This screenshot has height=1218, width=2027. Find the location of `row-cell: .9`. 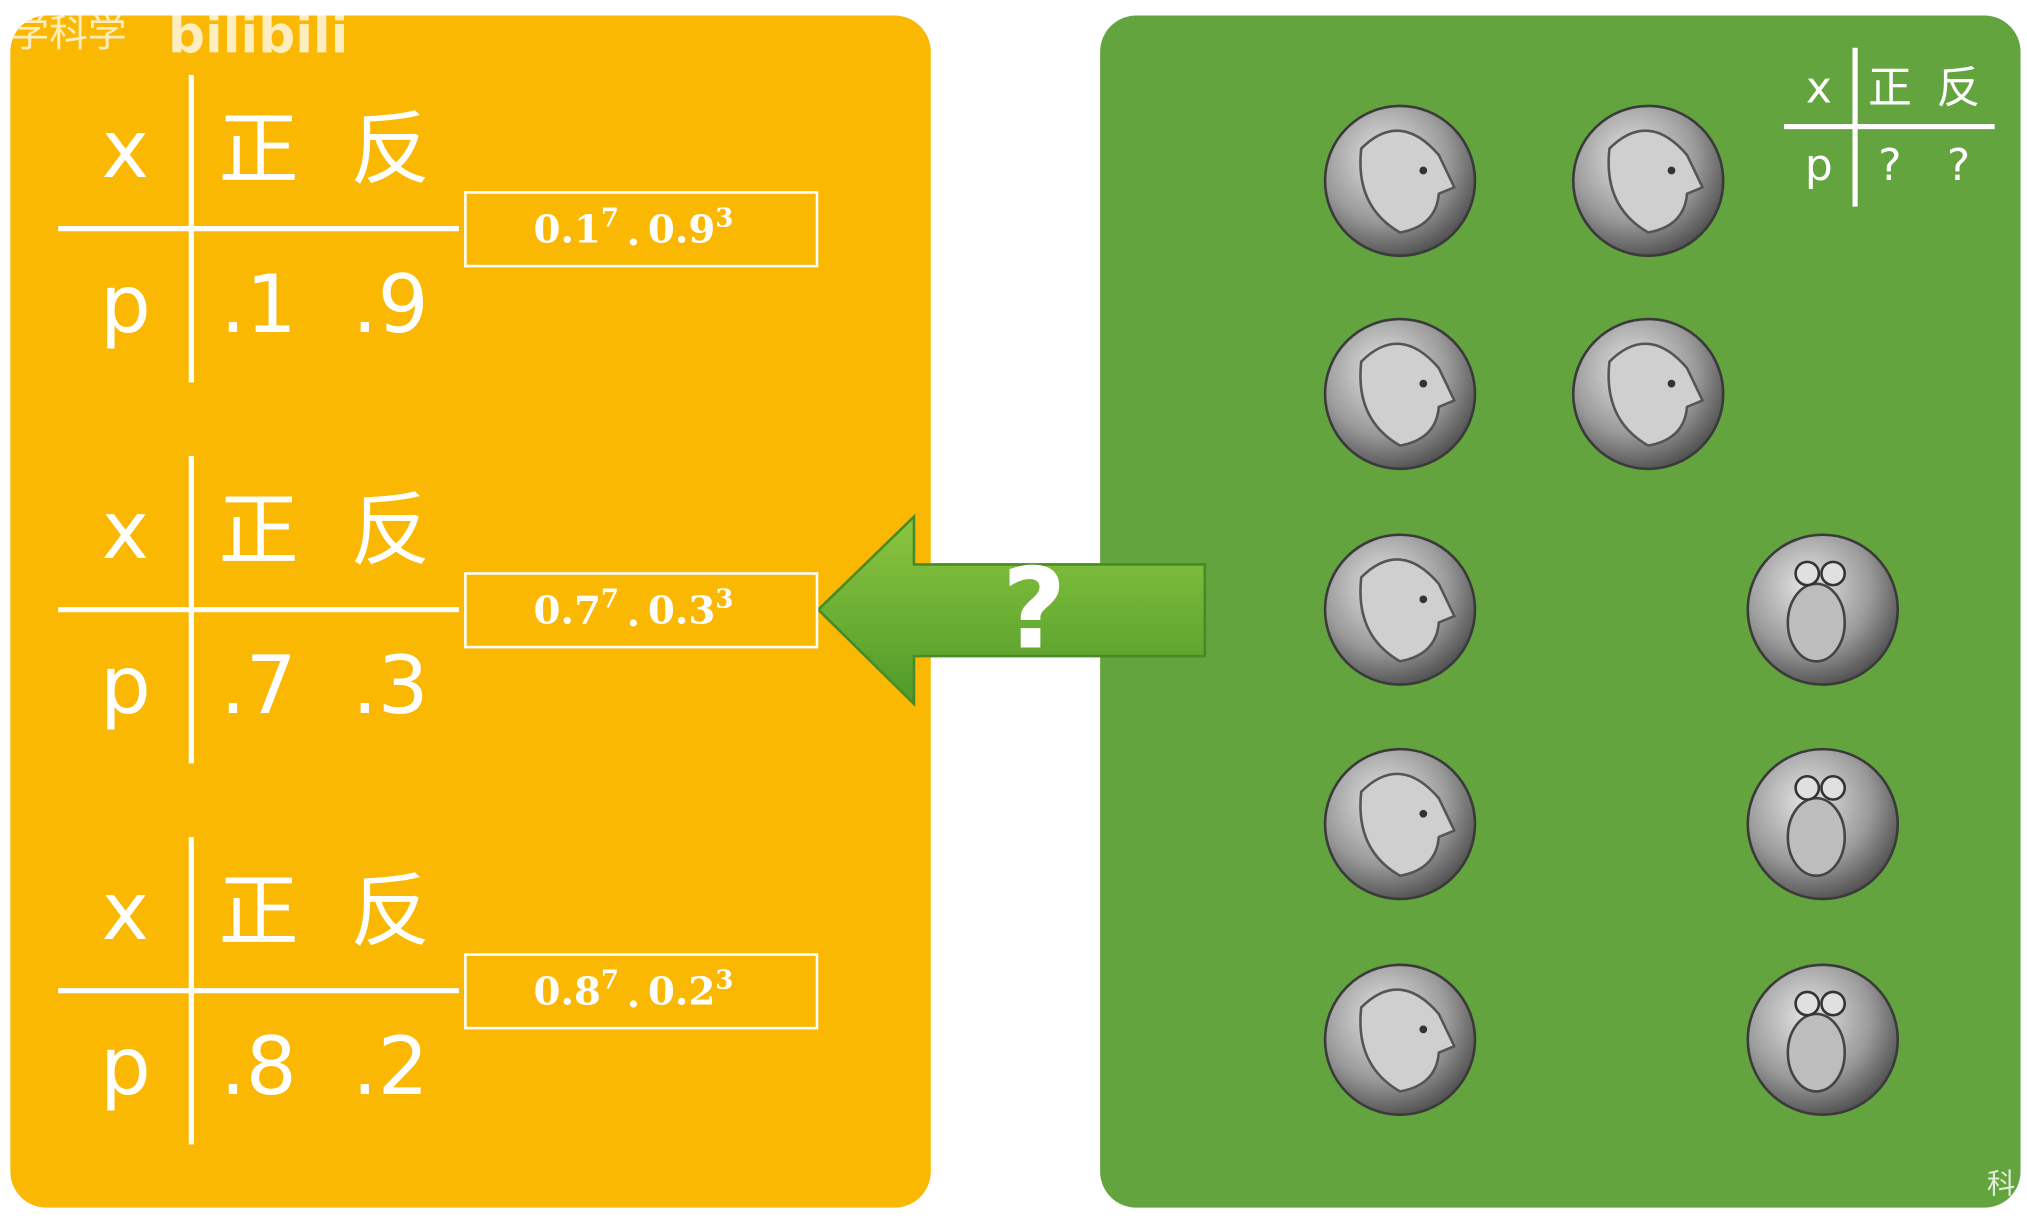

row-cell: .9 is located at coordinates (390, 304).